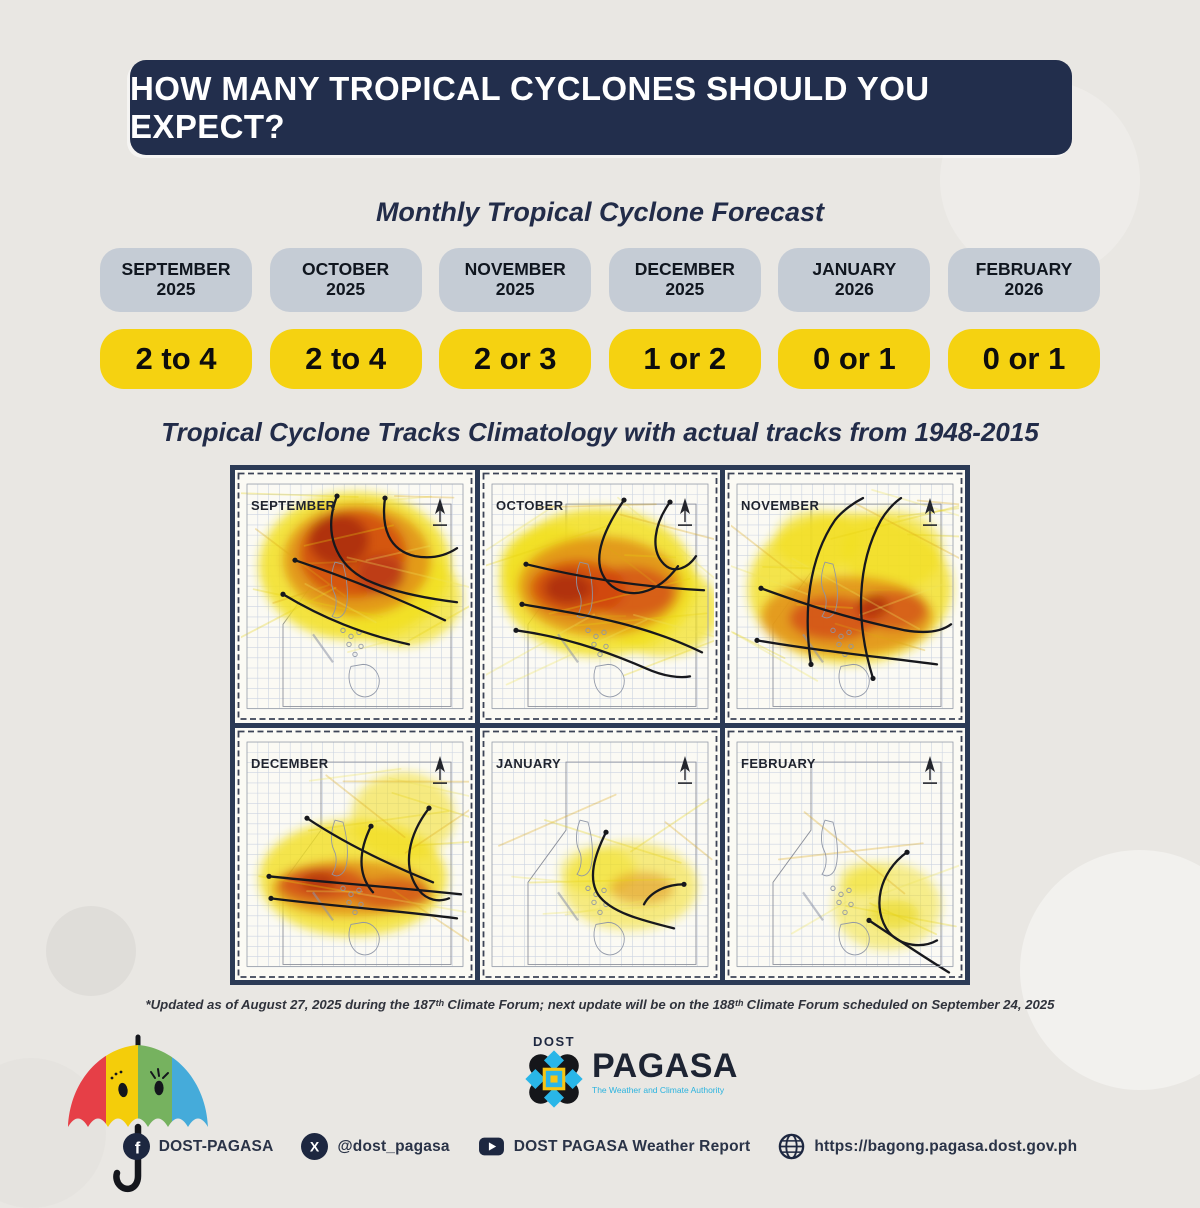 The height and width of the screenshot is (1208, 1200). Describe the element at coordinates (791, 1146) in the screenshot. I see `globe-icon` at that location.